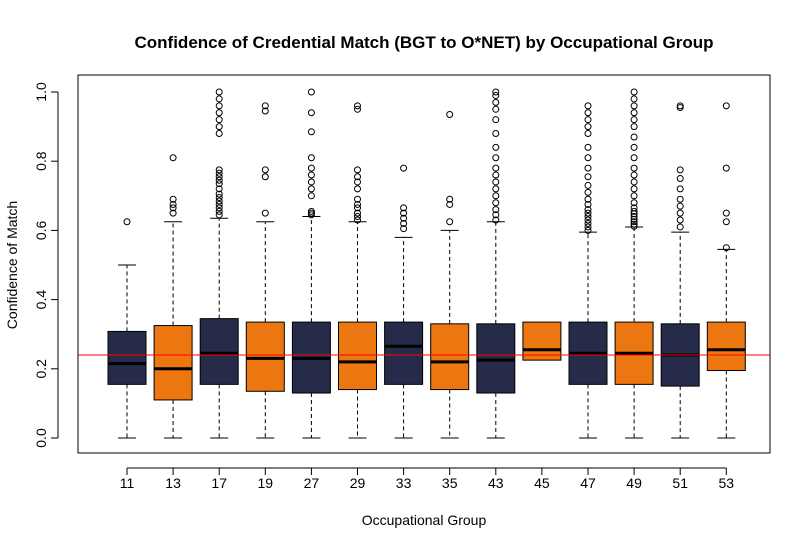  What do you see at coordinates (41, 92) in the screenshot?
I see `y-tick-label: 1.0` at bounding box center [41, 92].